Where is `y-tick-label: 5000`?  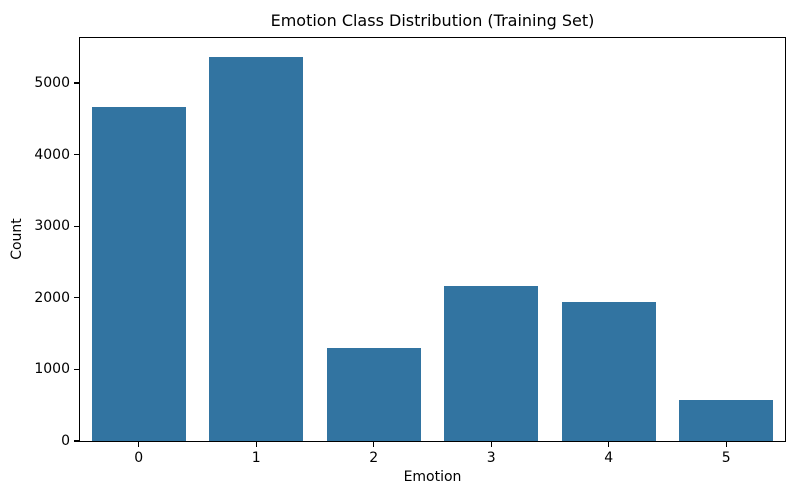 y-tick-label: 5000 is located at coordinates (52, 83).